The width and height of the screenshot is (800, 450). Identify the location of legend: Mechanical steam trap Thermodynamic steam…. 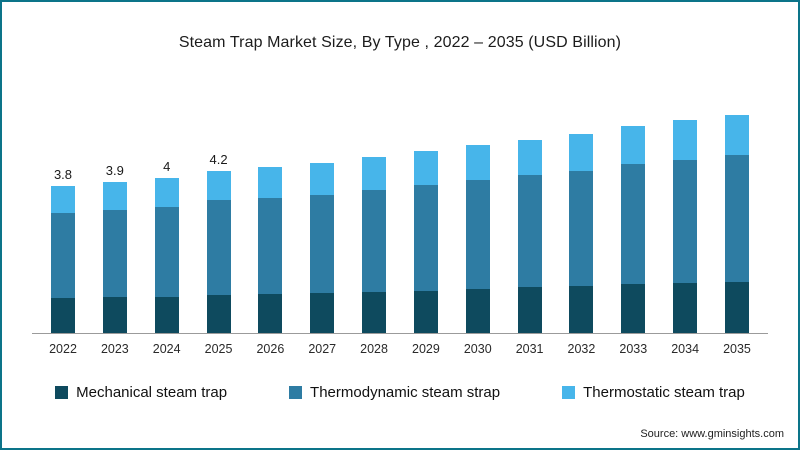
(400, 392).